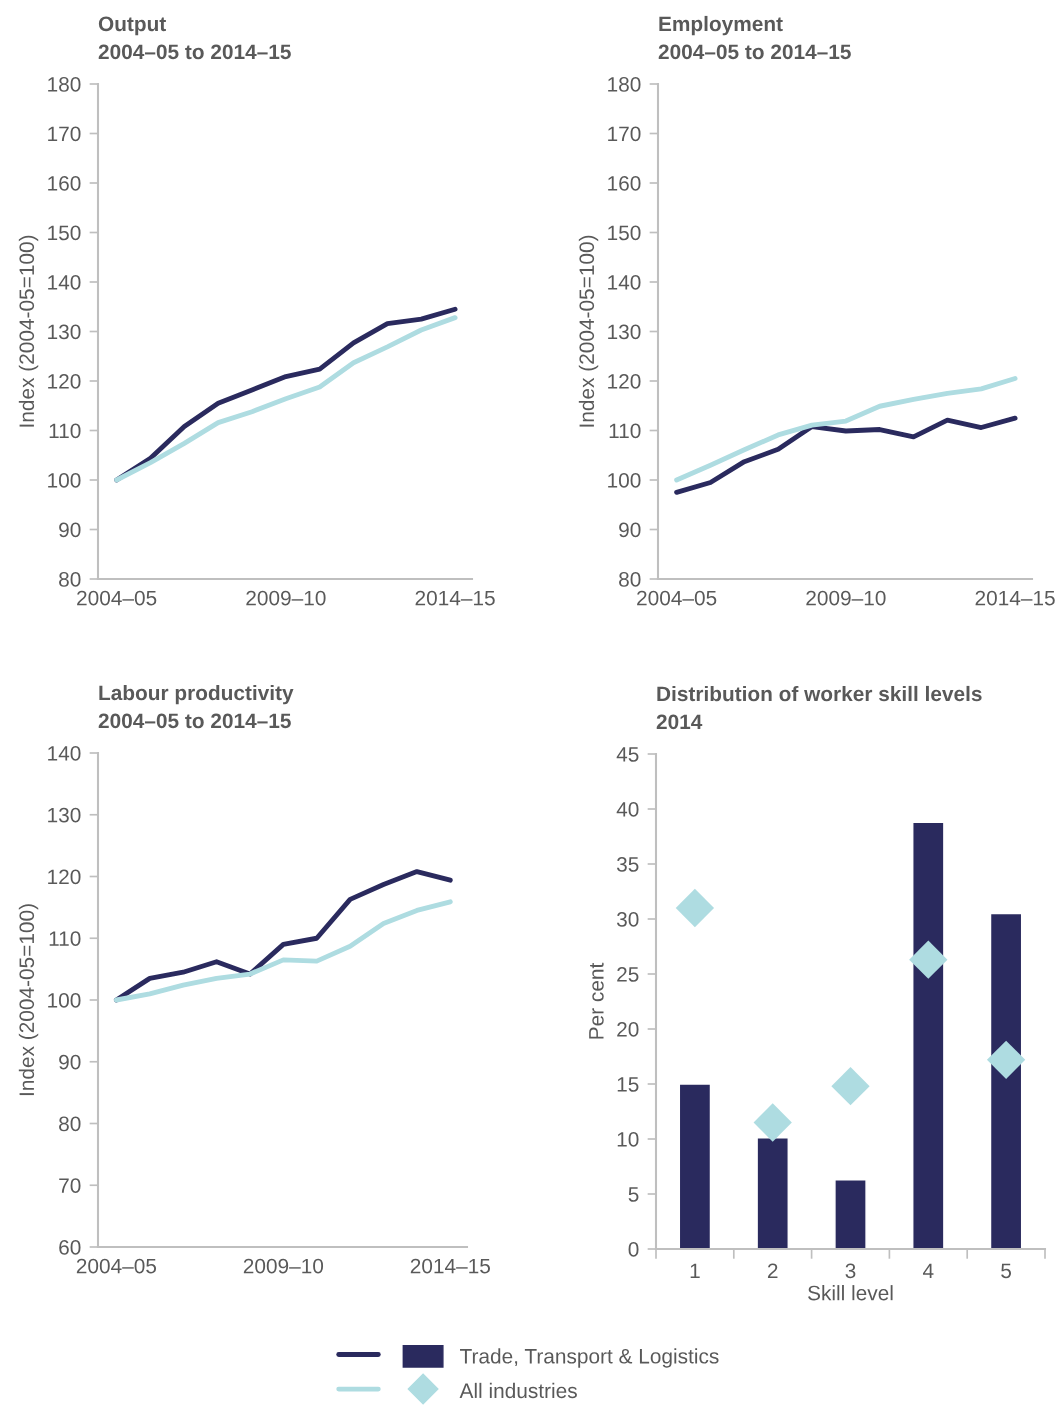  What do you see at coordinates (633, 1194) in the screenshot?
I see `y-tick-label: 5` at bounding box center [633, 1194].